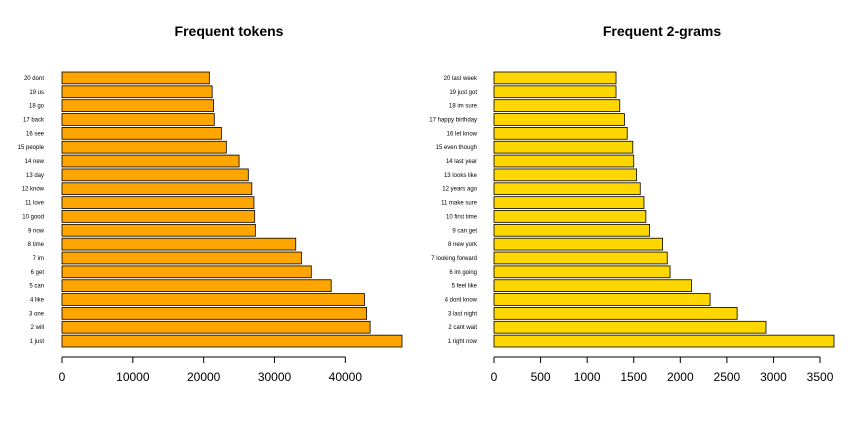 Image resolution: width=864 pixels, height=432 pixels. What do you see at coordinates (38, 273) in the screenshot?
I see `token-category-label: 6 get` at bounding box center [38, 273].